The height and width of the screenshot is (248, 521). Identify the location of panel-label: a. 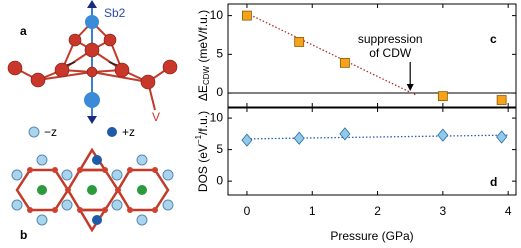
(23, 31).